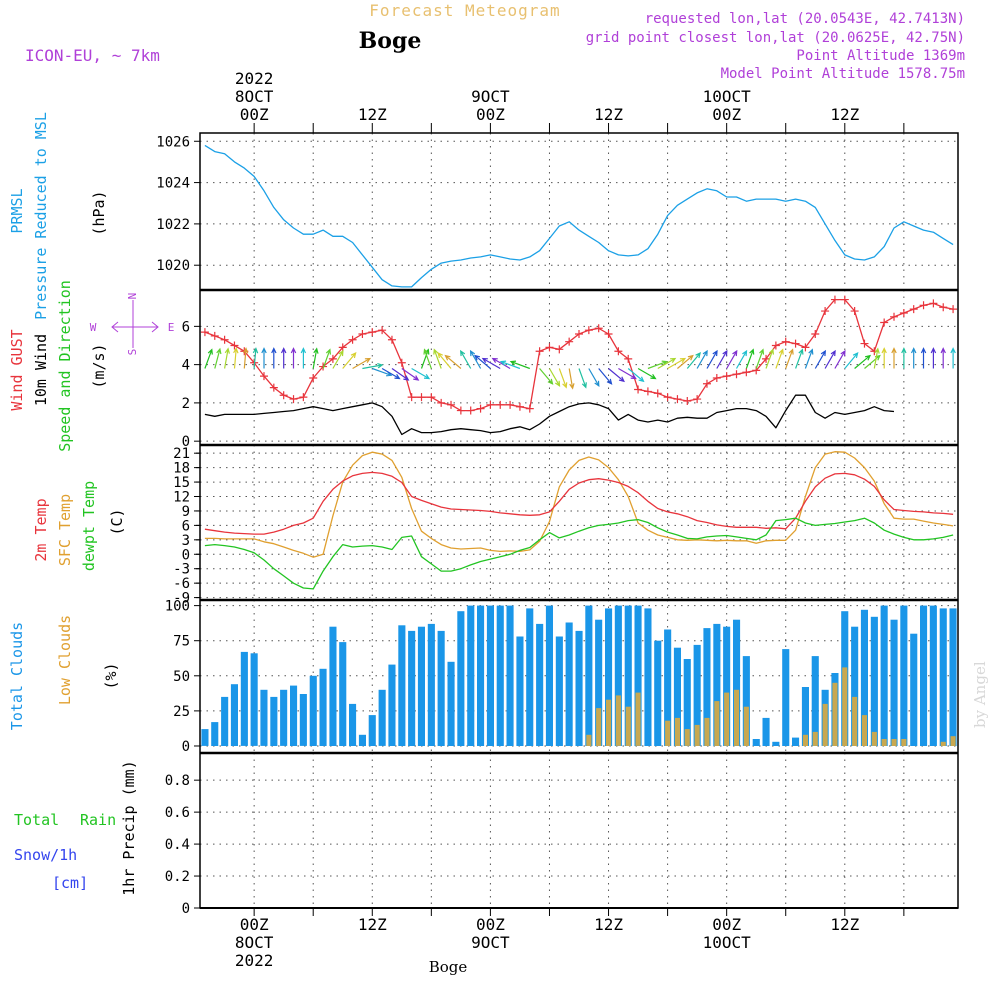  I want to click on precip-panel-labels: Total Rain Snow/1h [cm] 1hr Precip (mm), so click(76, 827).